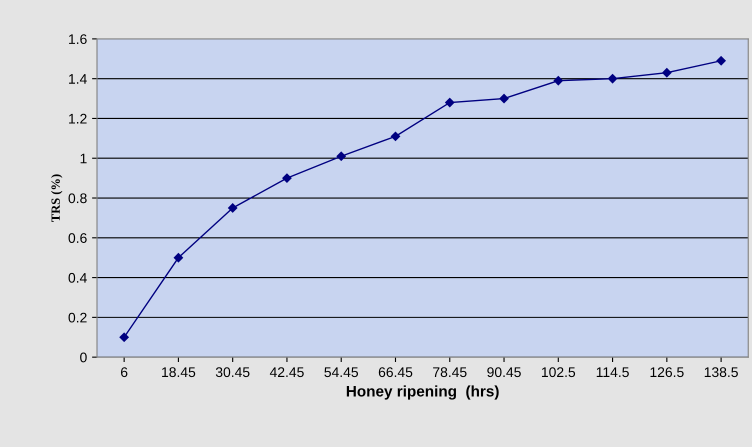 This screenshot has height=447, width=752. I want to click on x-tick-label: 66.45, so click(395, 372).